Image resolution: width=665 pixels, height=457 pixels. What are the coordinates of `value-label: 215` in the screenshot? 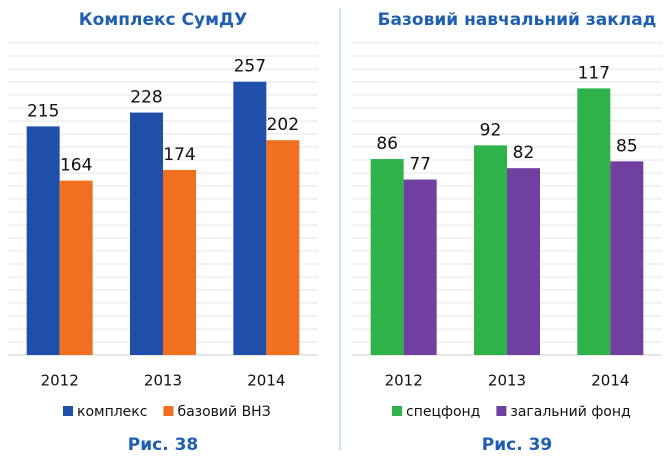 It's located at (43, 111).